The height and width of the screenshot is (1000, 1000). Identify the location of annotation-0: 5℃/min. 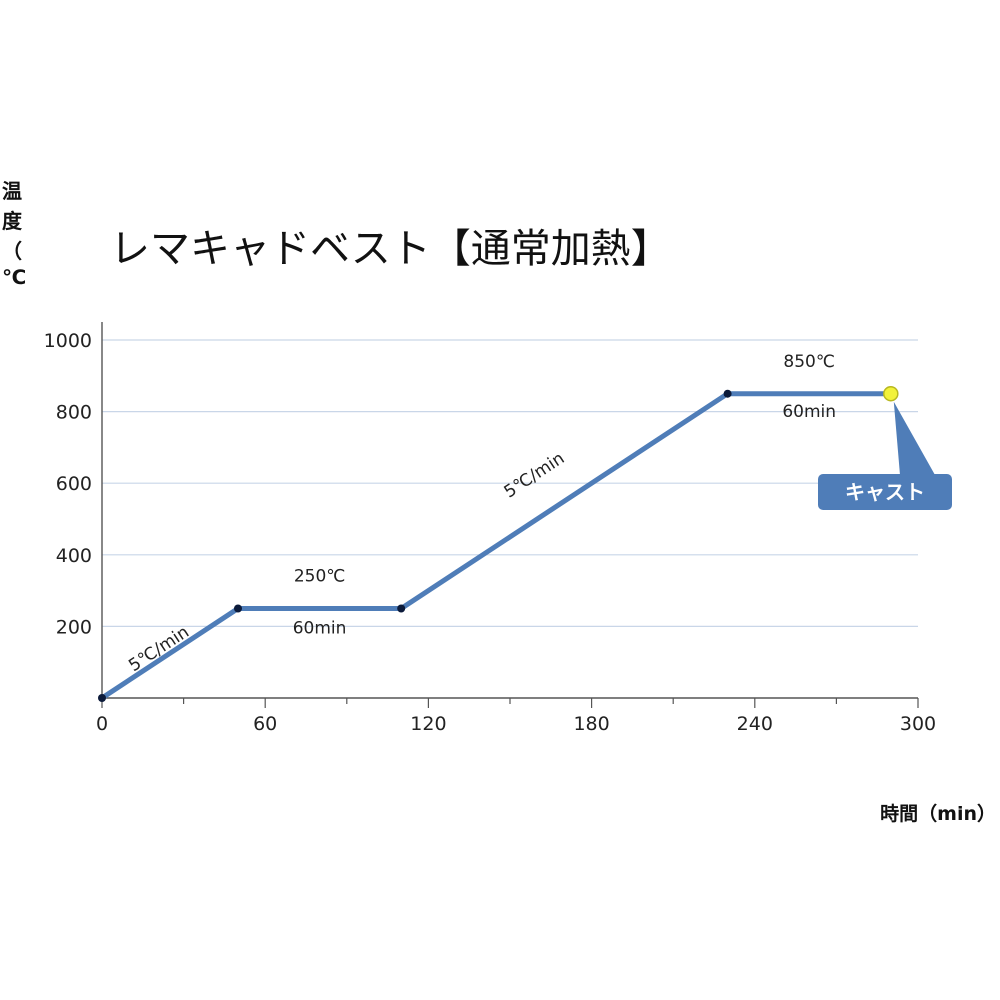
(159, 649).